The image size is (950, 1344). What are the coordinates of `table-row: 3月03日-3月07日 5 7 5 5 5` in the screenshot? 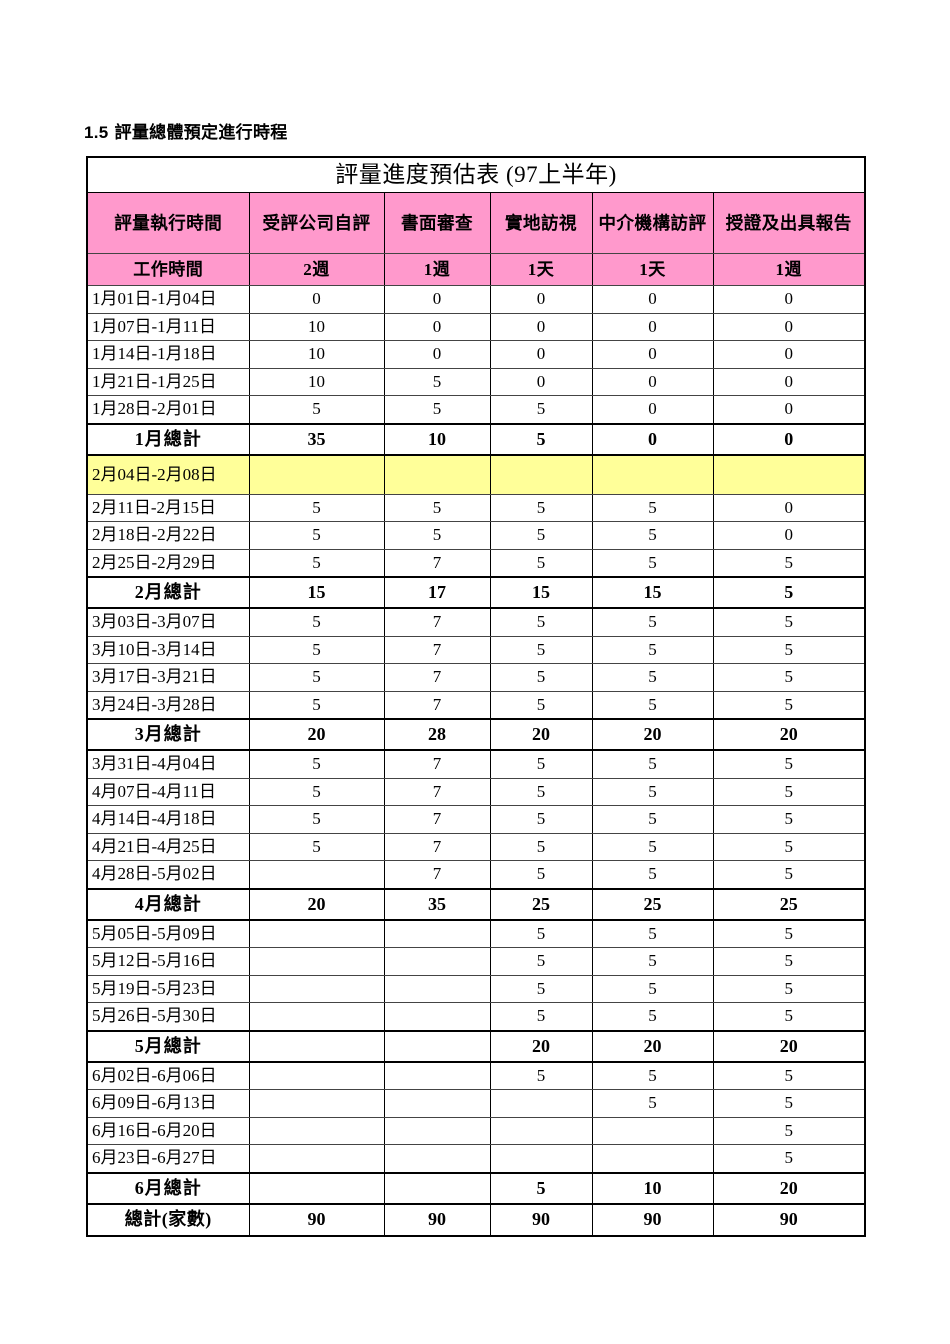 It's located at (476, 622).